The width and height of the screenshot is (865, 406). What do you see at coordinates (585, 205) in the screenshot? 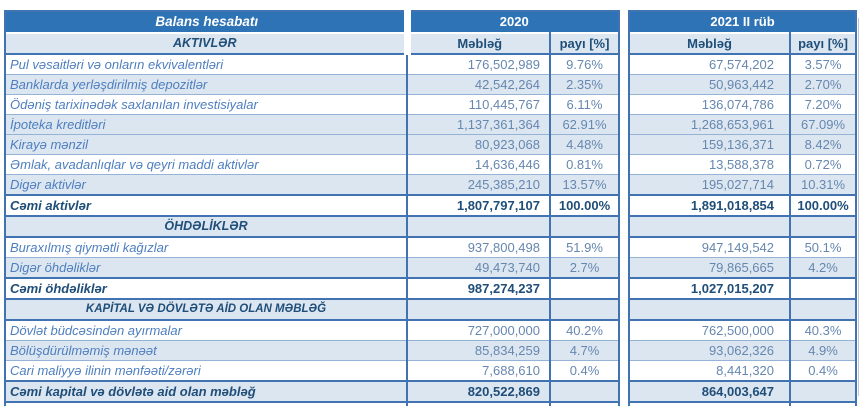
I see `share-2020-cell: 100.00%` at bounding box center [585, 205].